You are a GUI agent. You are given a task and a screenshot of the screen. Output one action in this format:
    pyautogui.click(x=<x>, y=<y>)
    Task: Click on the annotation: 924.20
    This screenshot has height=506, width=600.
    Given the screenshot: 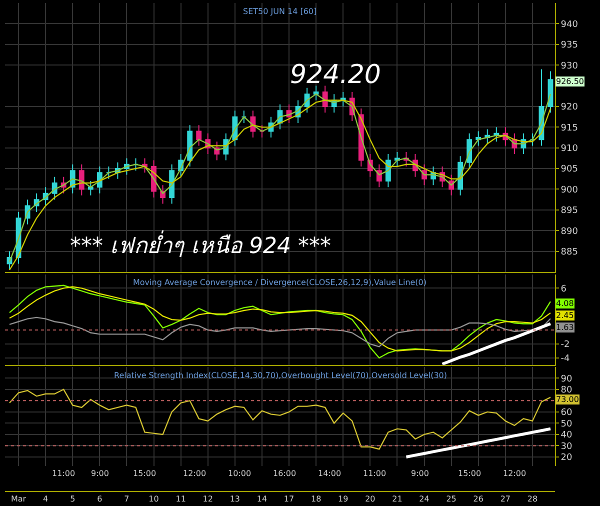 What is the action you would take?
    pyautogui.click(x=335, y=75)
    